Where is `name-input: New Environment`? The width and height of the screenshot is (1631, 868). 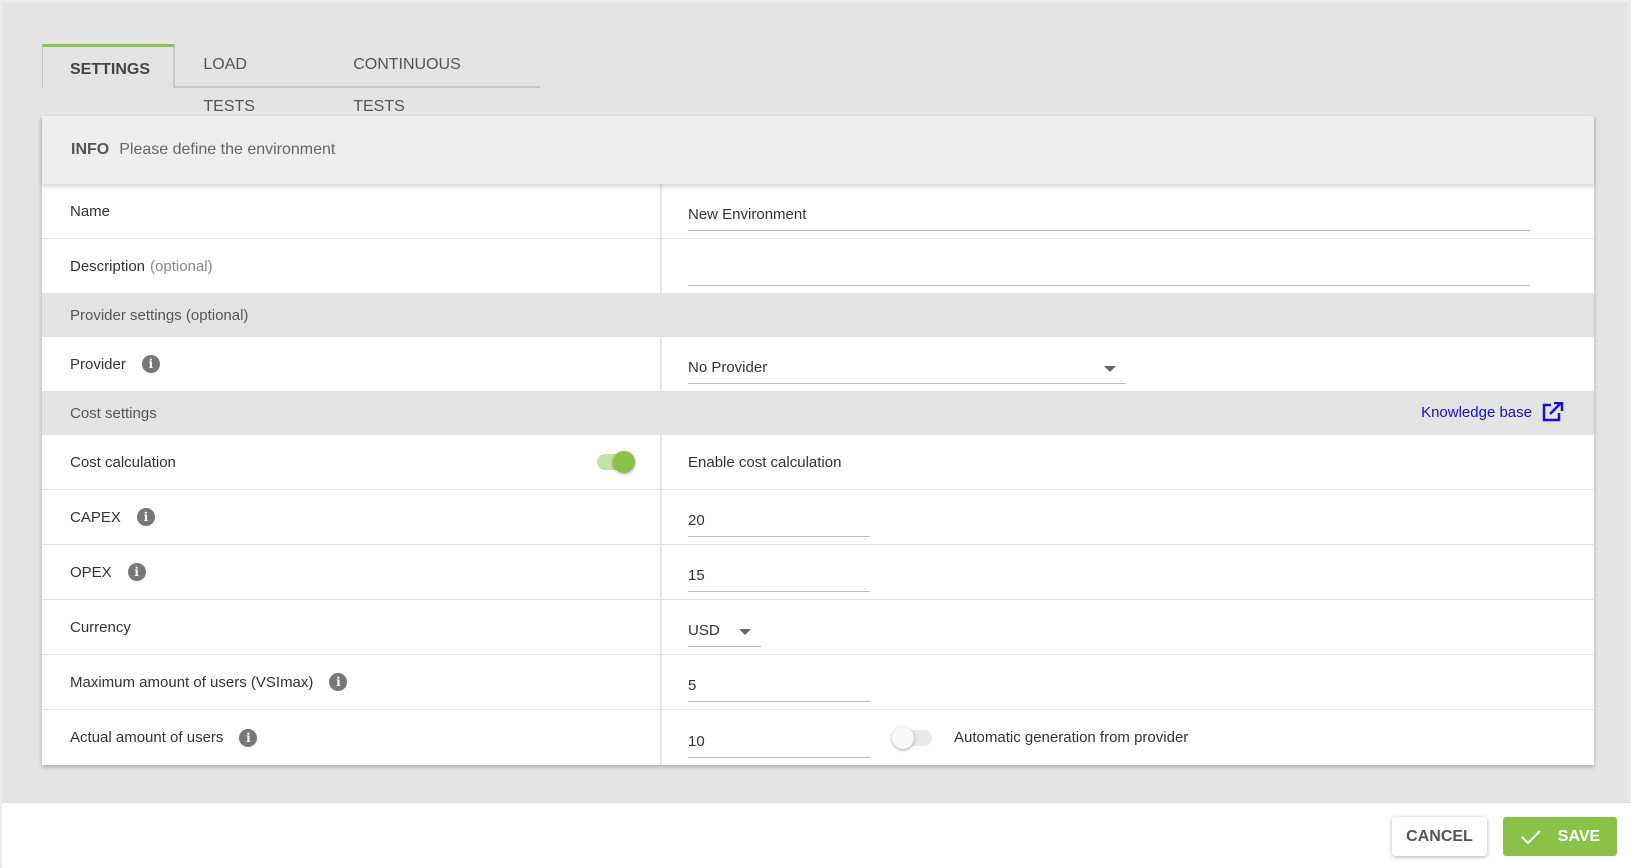
name-input: New Environment is located at coordinates (1109, 216).